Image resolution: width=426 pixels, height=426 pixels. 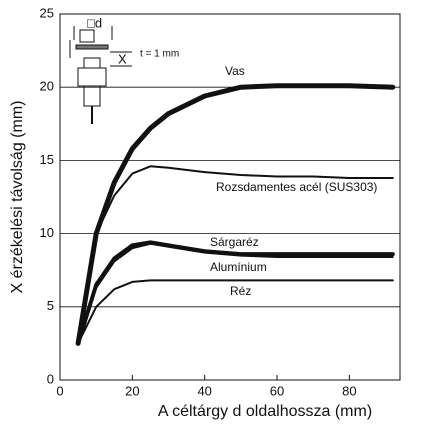 What do you see at coordinates (47, 159) in the screenshot?
I see `y-tick-label: 15` at bounding box center [47, 159].